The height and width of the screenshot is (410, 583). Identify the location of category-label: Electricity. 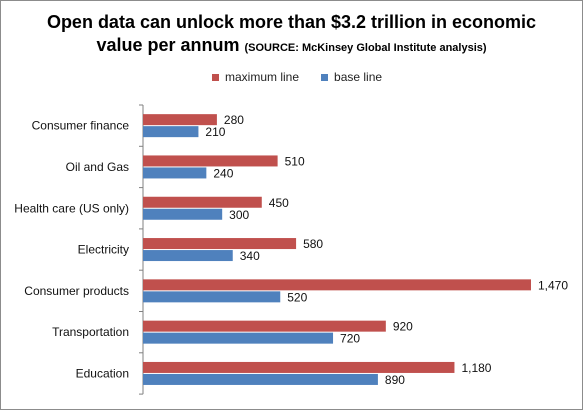
(103, 250).